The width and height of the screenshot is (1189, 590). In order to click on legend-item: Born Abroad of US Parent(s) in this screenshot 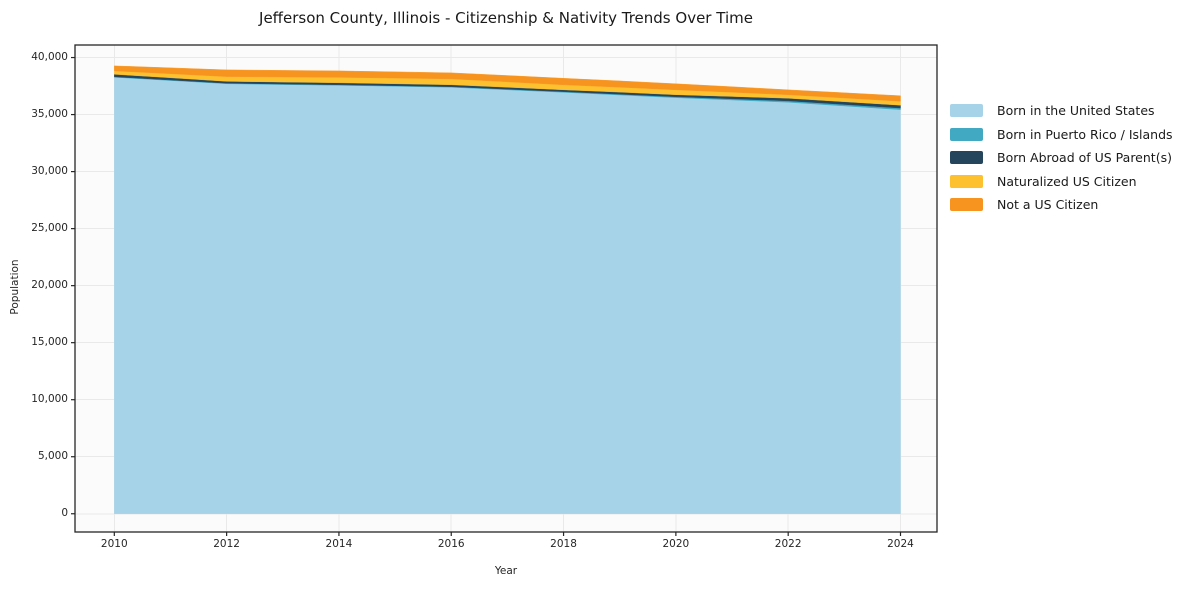, I will do `click(1061, 158)`.